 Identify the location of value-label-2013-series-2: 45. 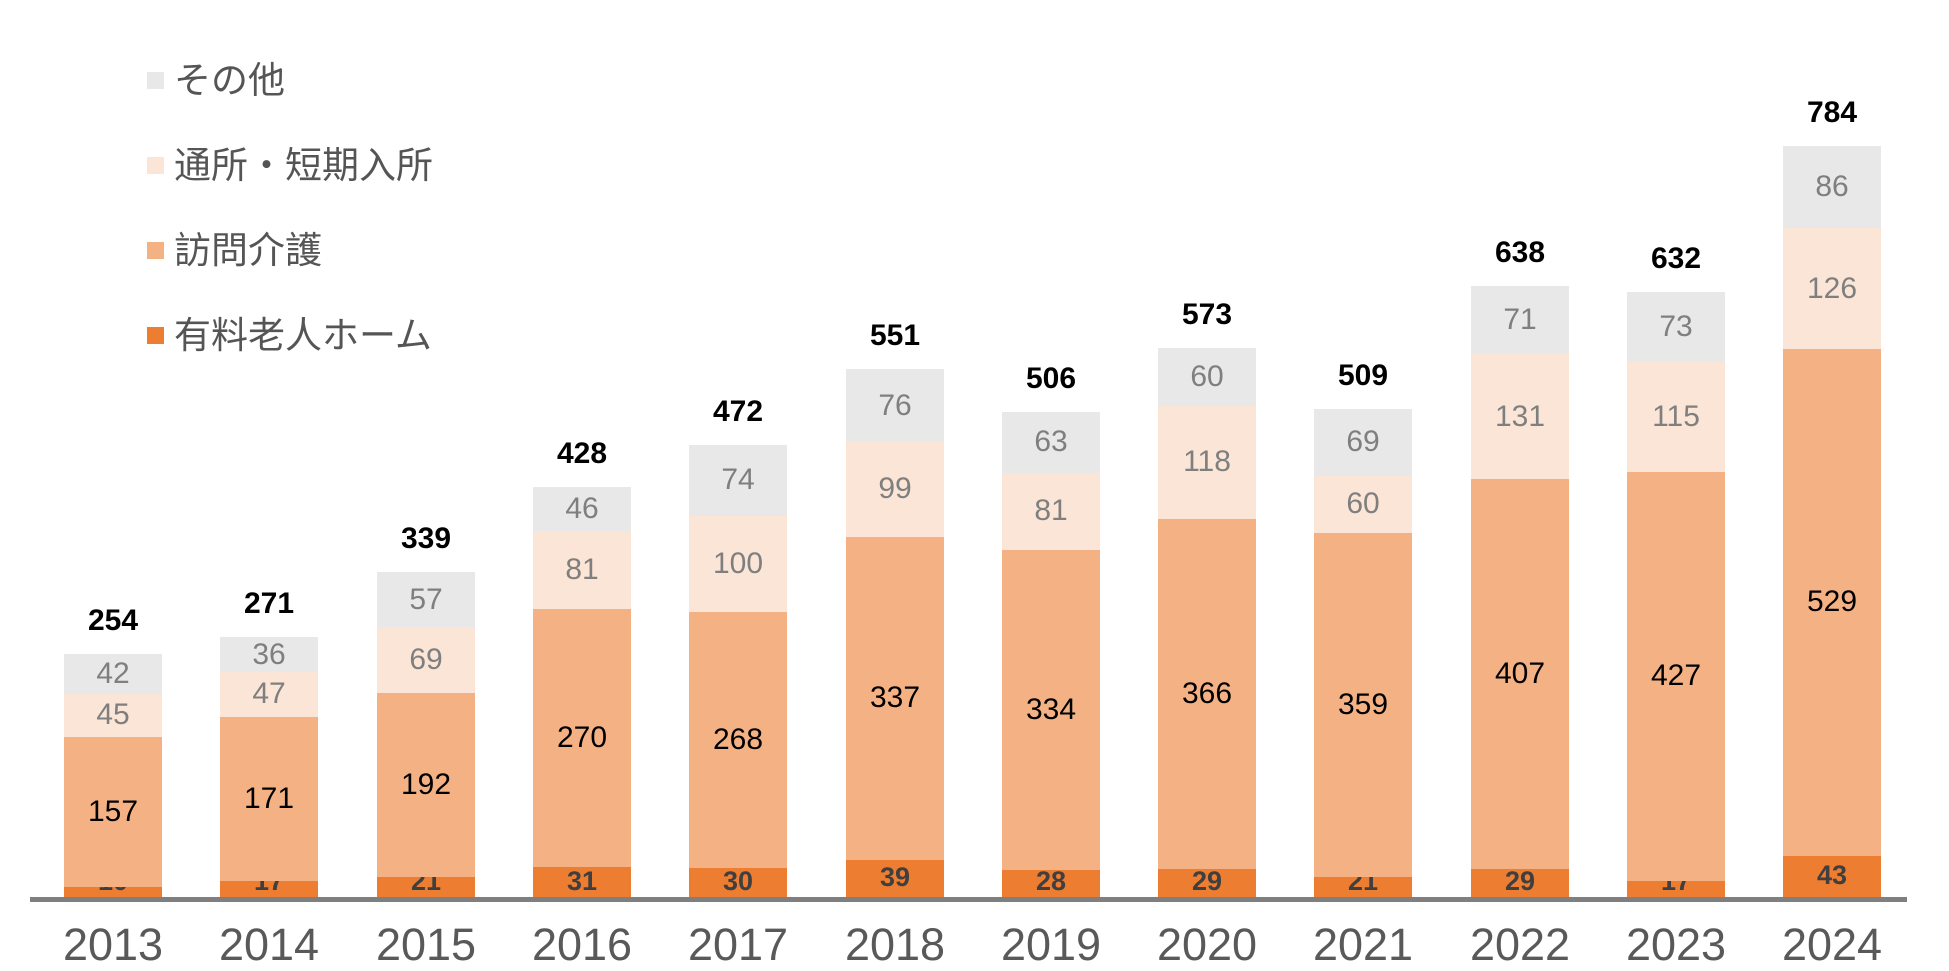
(113, 715).